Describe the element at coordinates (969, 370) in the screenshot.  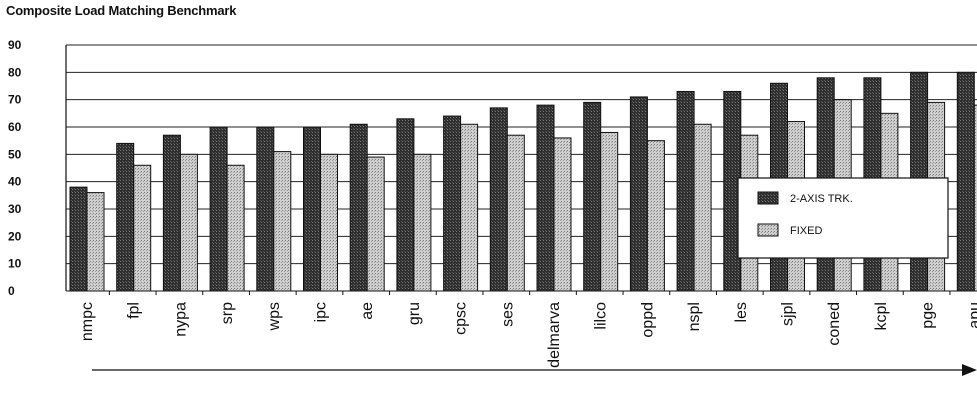
I see `direction-arrowhead` at that location.